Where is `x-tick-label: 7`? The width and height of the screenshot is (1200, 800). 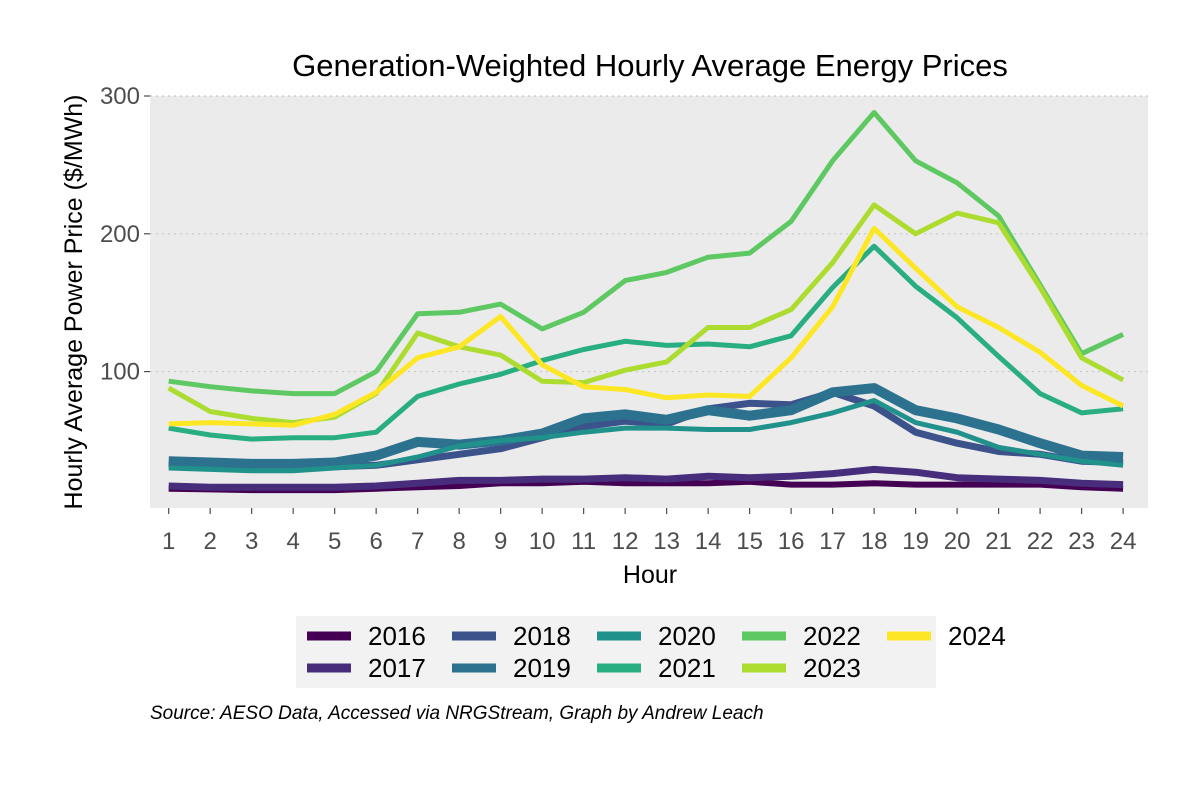 x-tick-label: 7 is located at coordinates (417, 541).